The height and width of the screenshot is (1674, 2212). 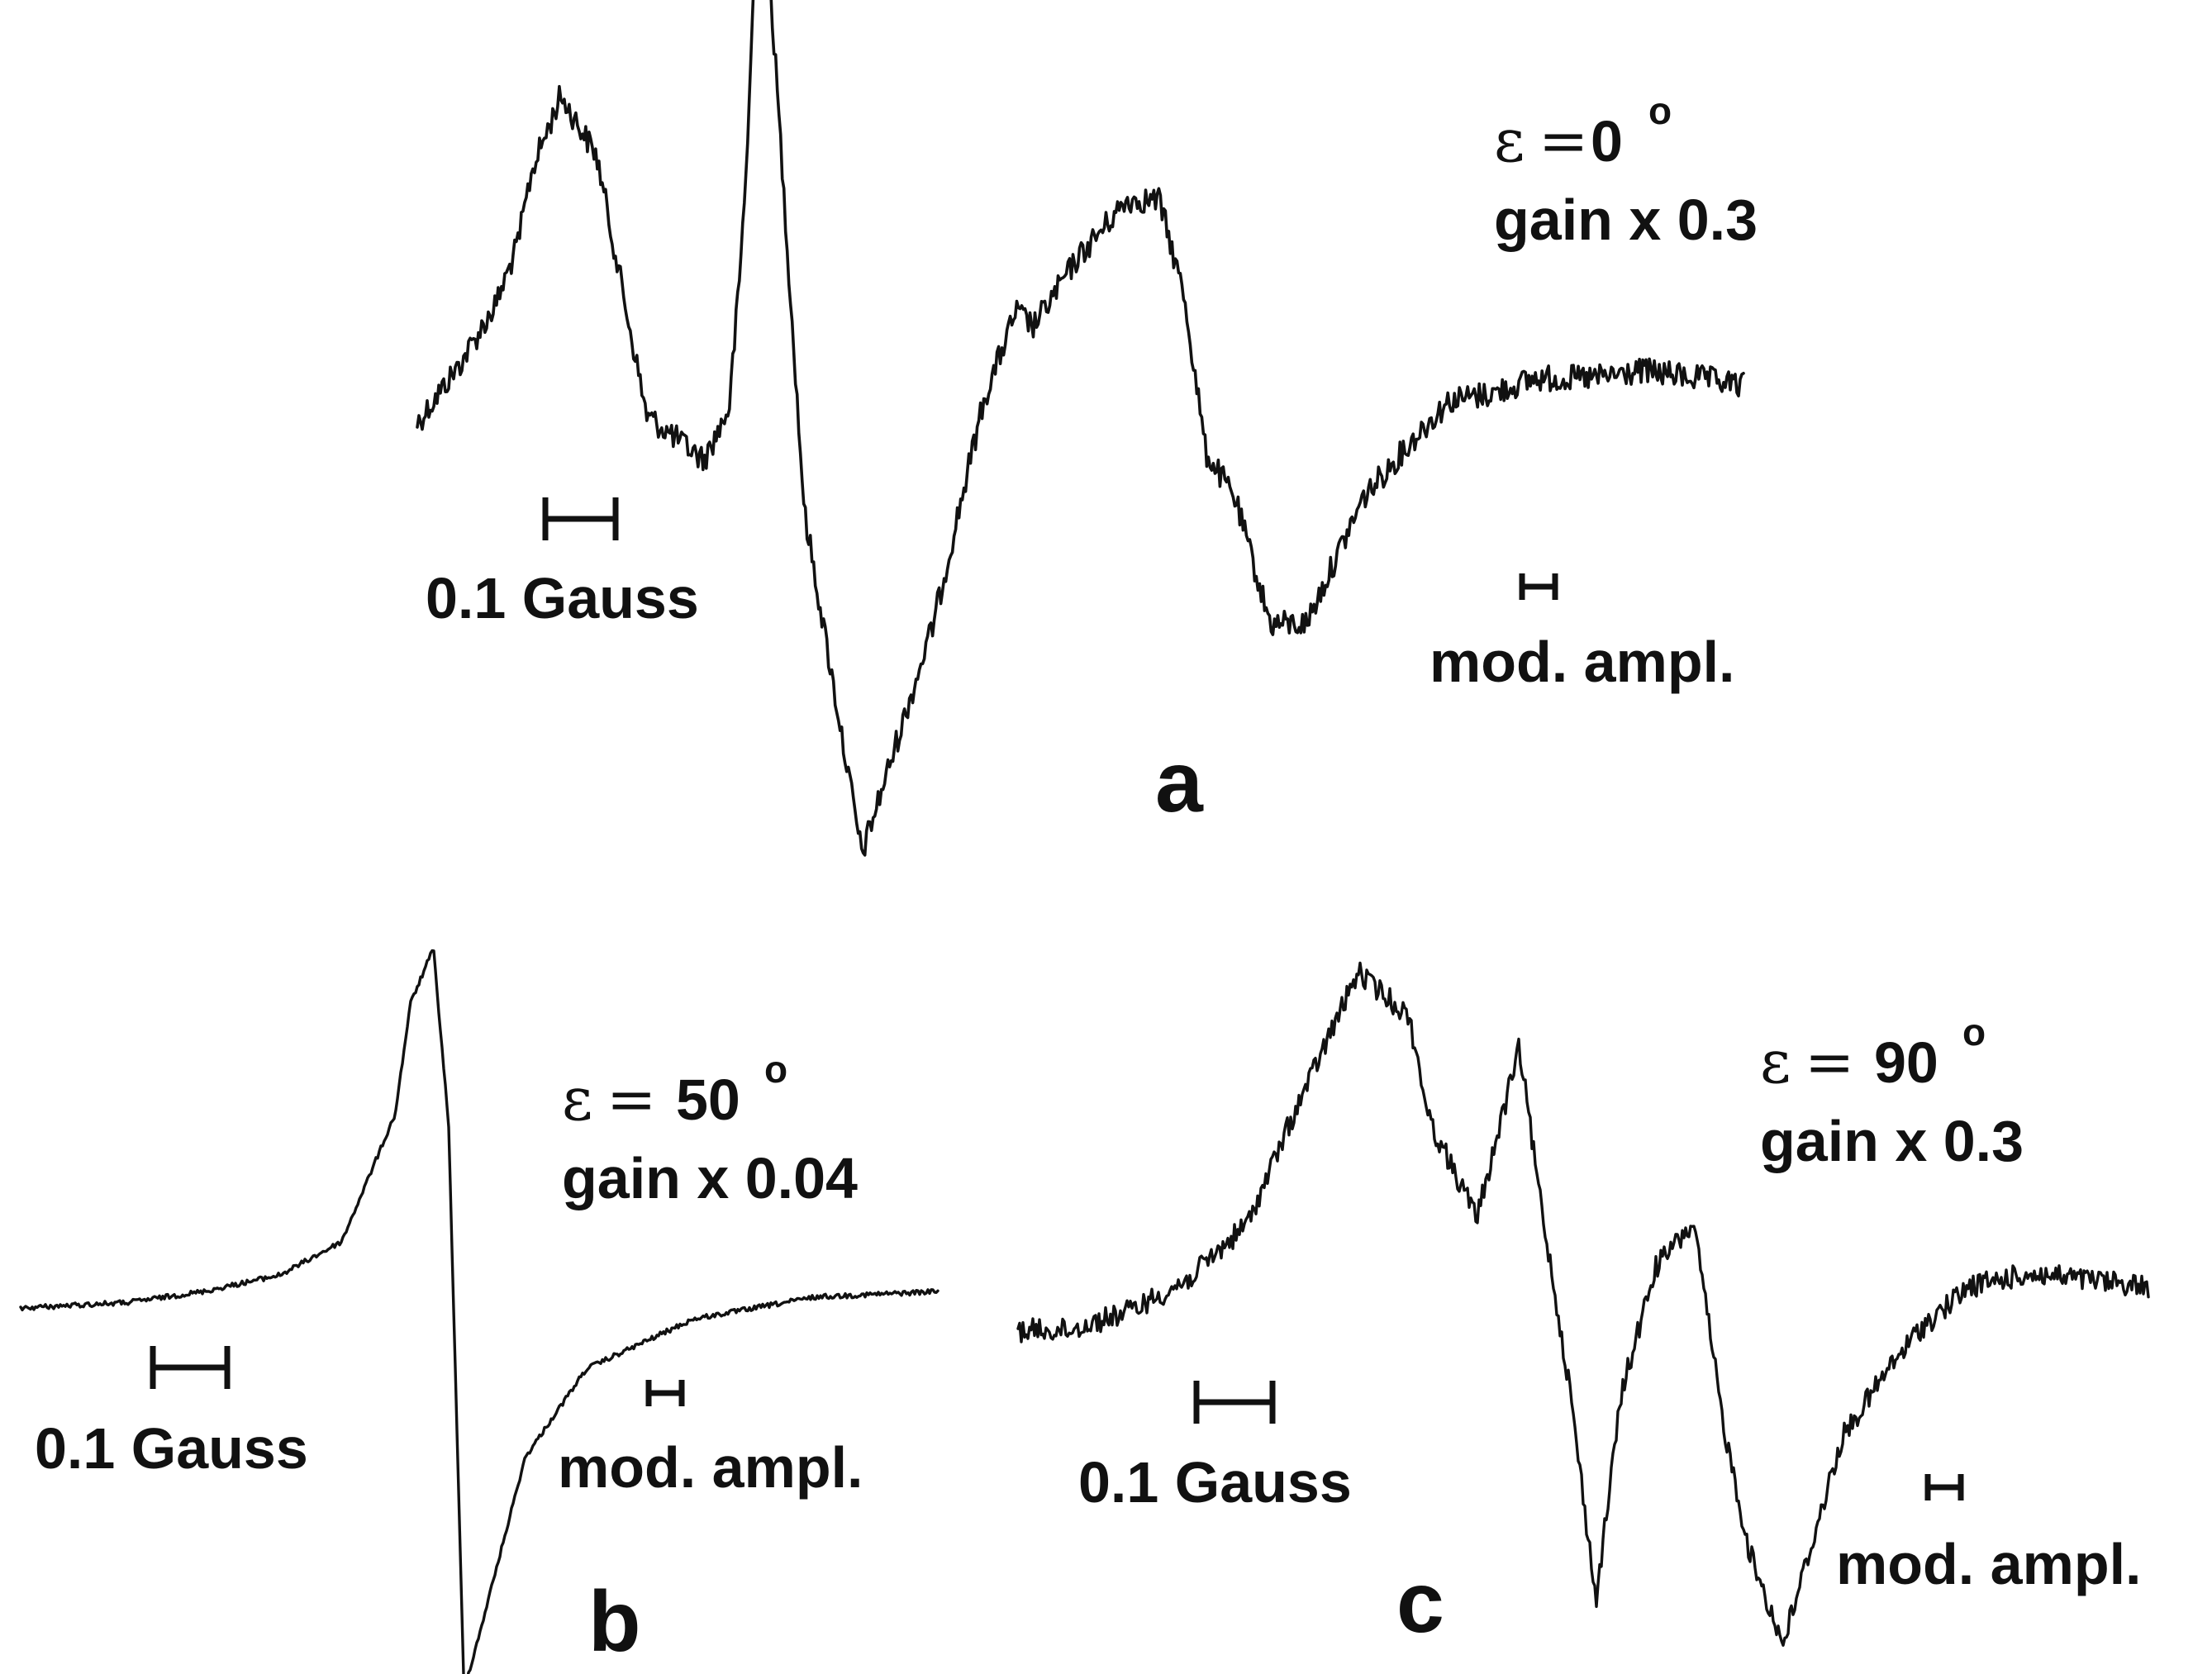 What do you see at coordinates (1775, 1061) in the screenshot?
I see `epsilon-symbol-c: ε` at bounding box center [1775, 1061].